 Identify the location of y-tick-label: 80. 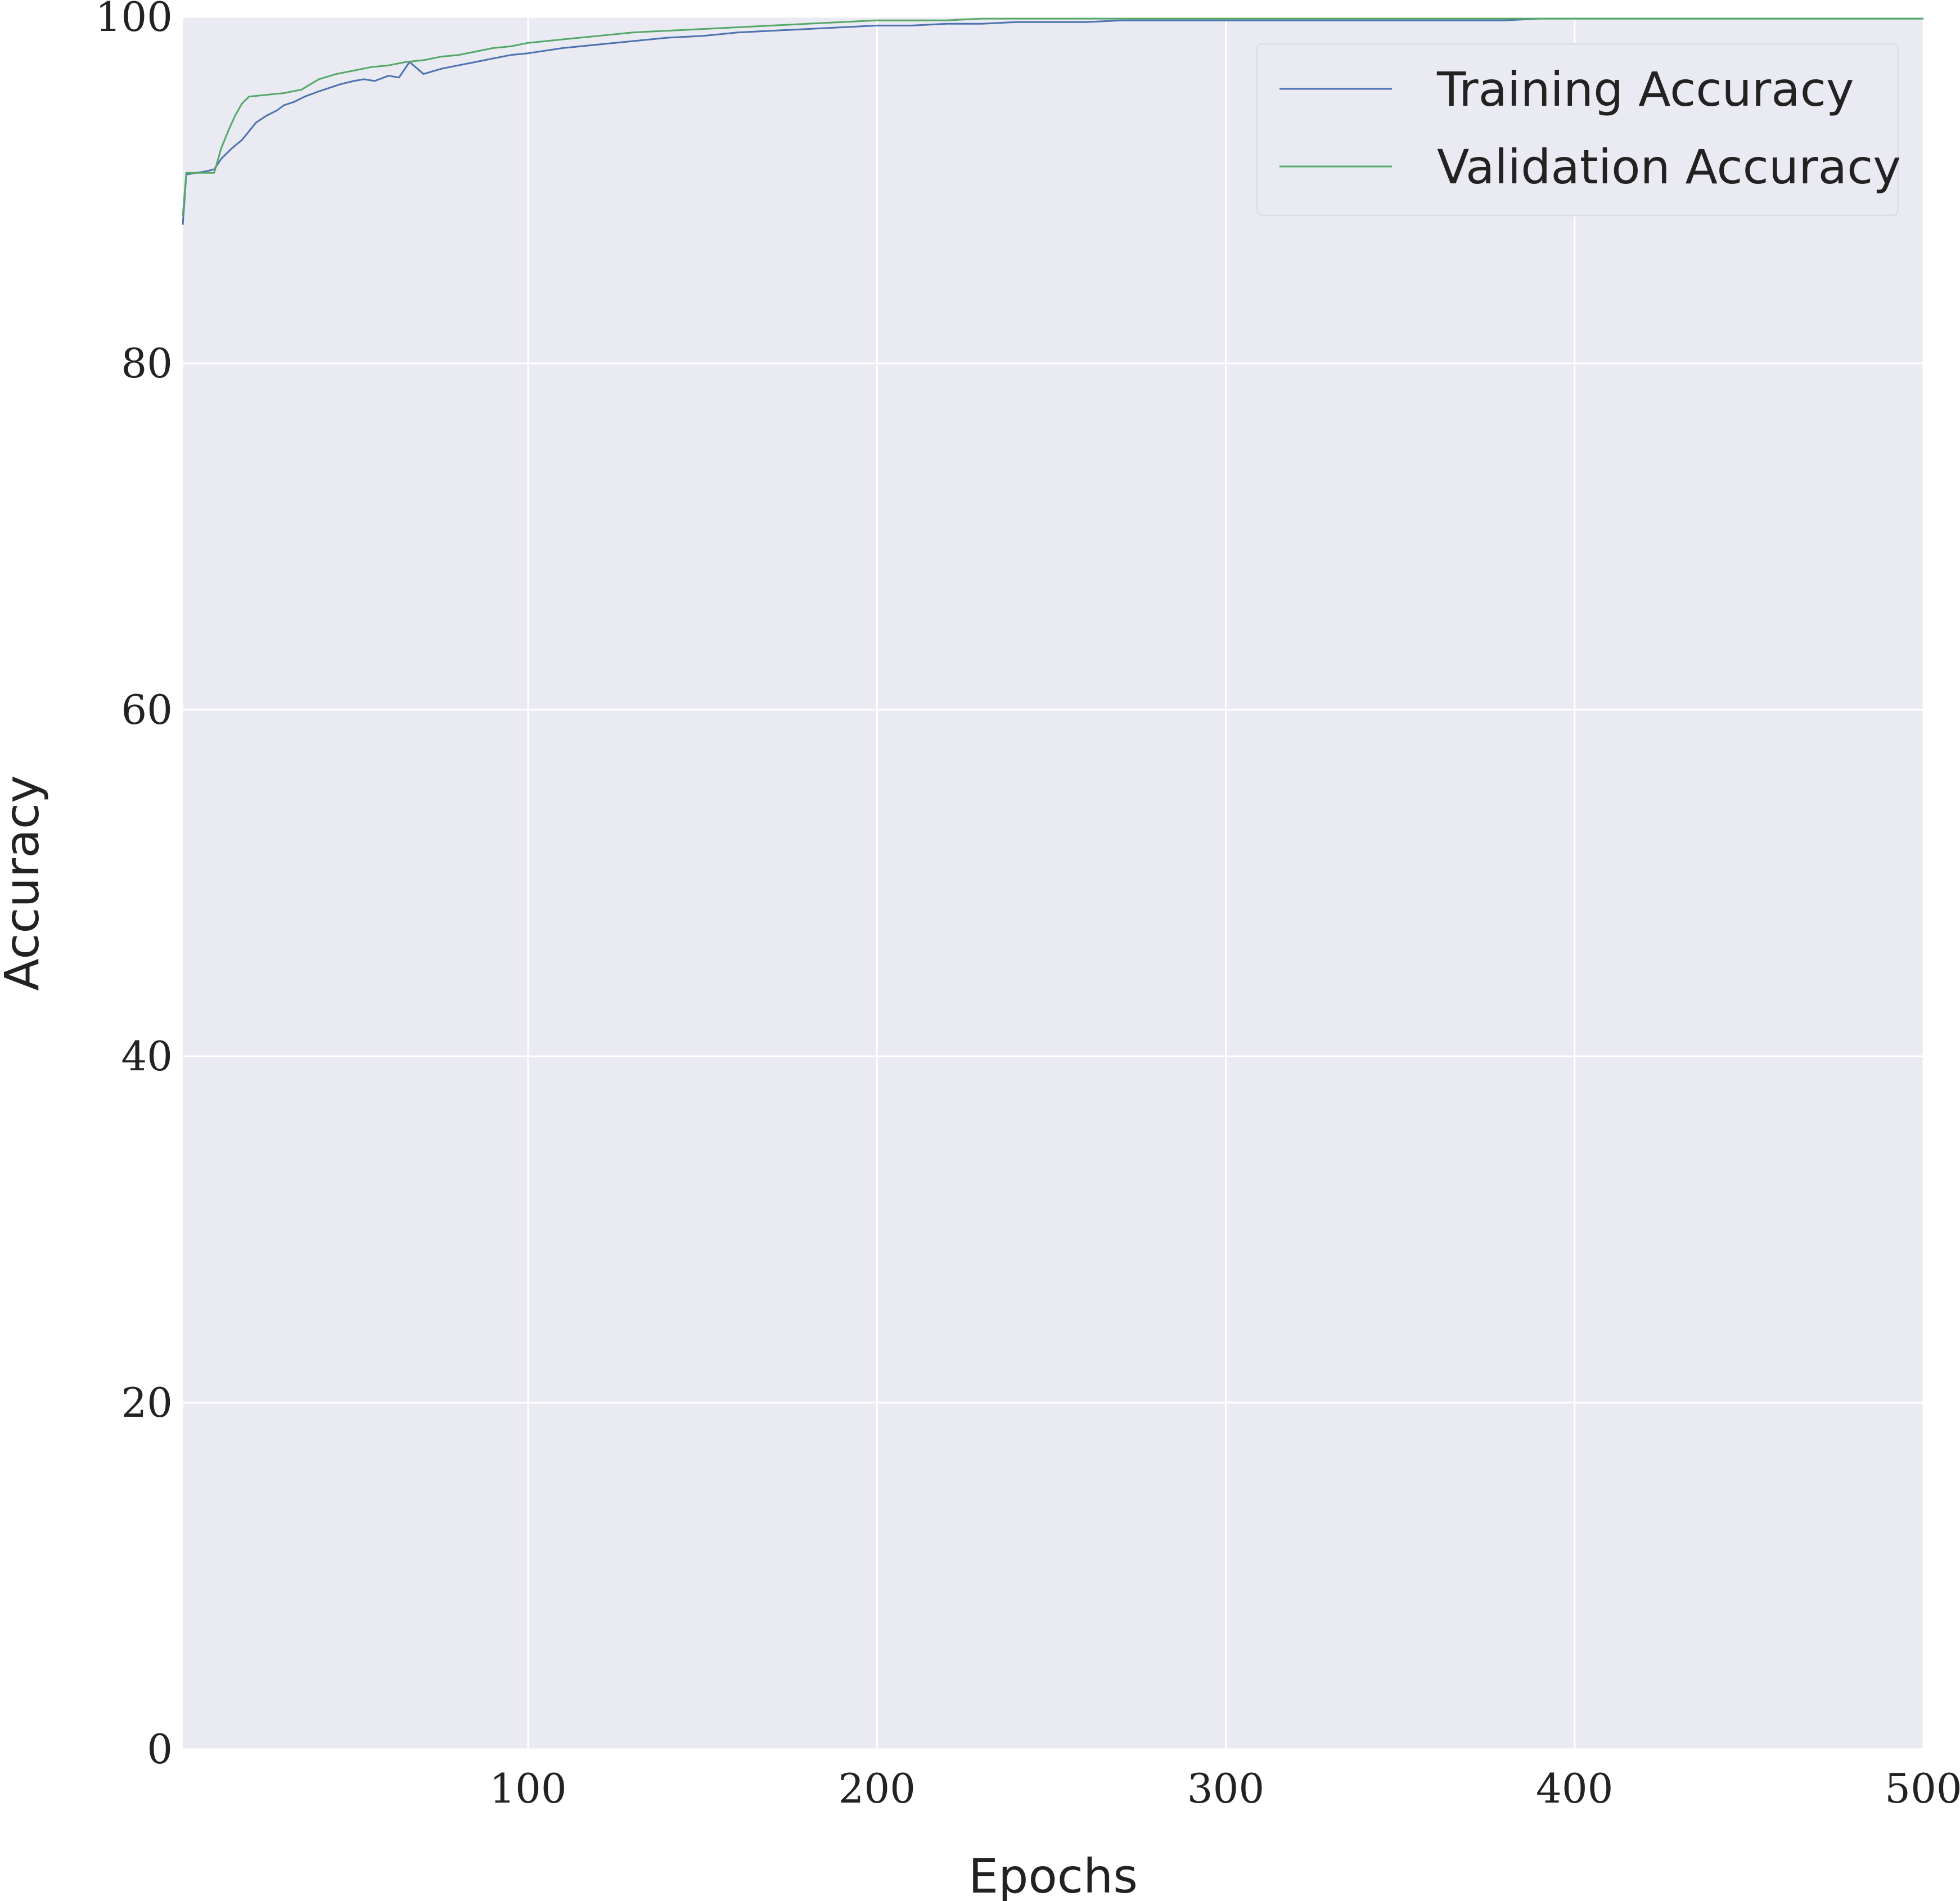
(147, 363).